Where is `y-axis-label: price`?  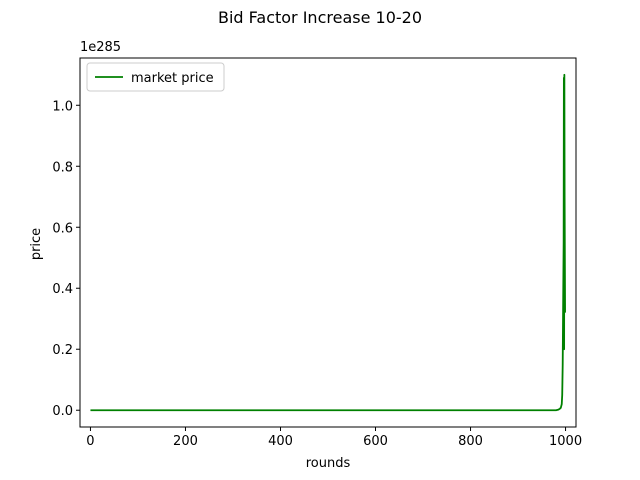
y-axis-label: price is located at coordinates (36, 244).